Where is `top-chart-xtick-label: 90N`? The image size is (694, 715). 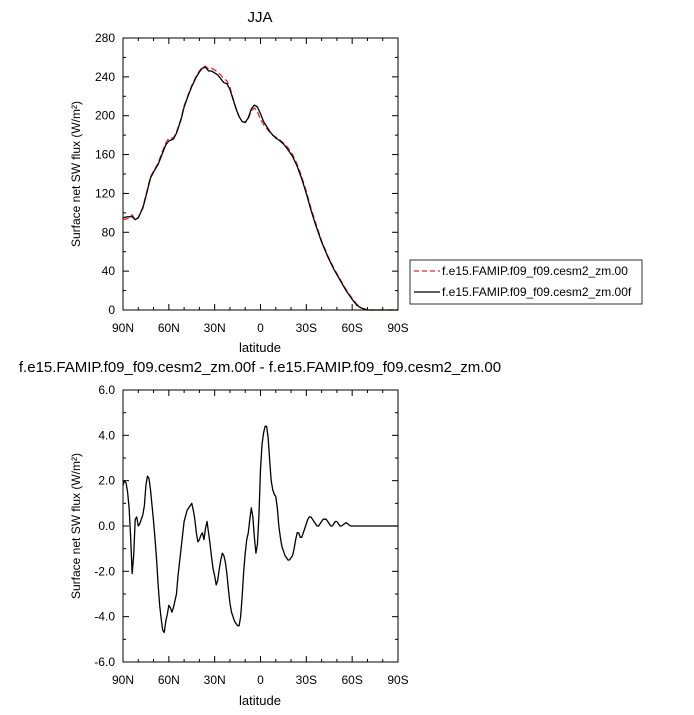
top-chart-xtick-label: 90N is located at coordinates (123, 328).